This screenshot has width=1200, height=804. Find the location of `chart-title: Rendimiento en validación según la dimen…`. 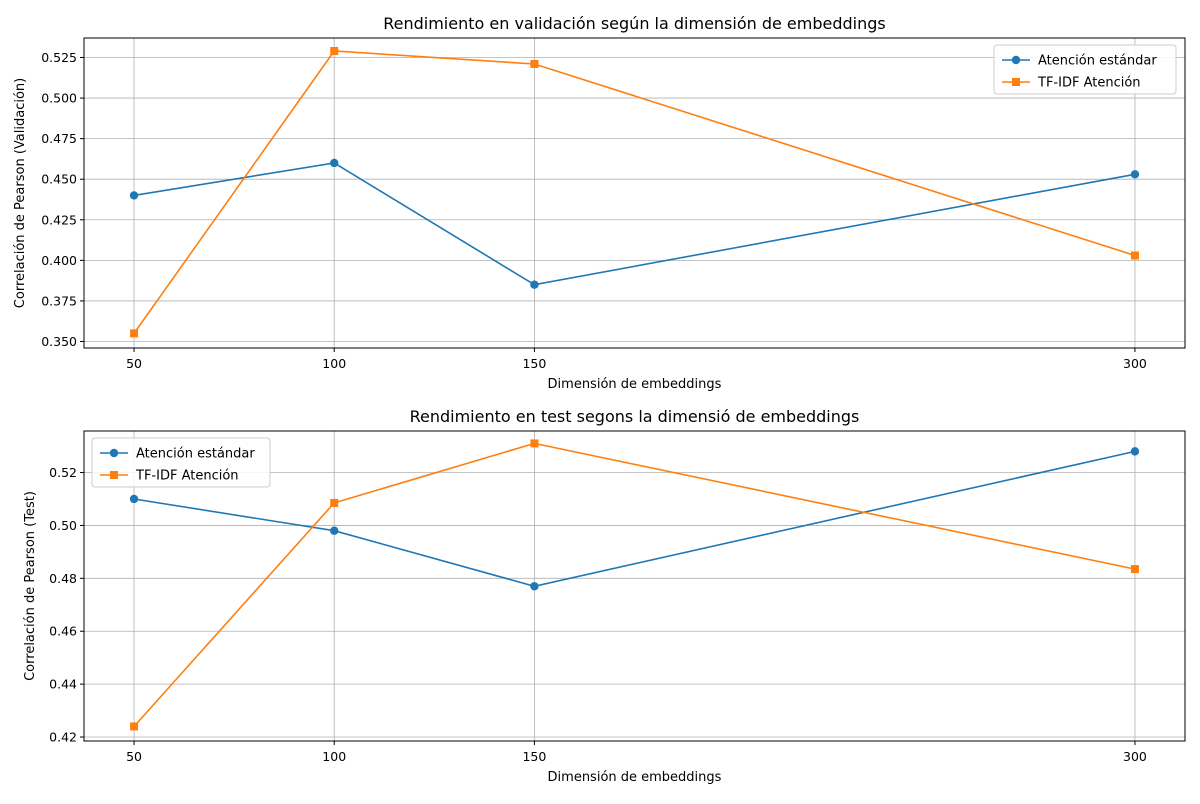

chart-title: Rendimiento en validación según la dimen… is located at coordinates (634, 23).